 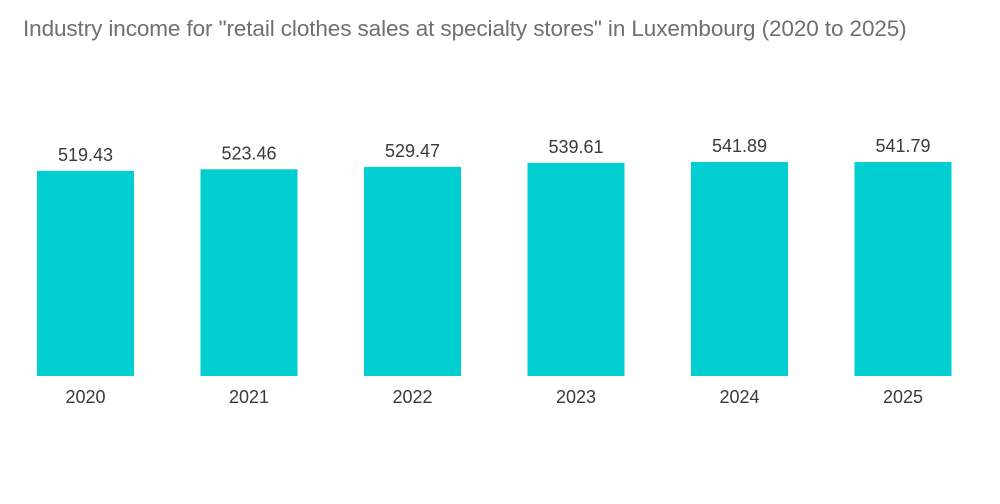 I want to click on bar-2020, so click(x=85, y=273).